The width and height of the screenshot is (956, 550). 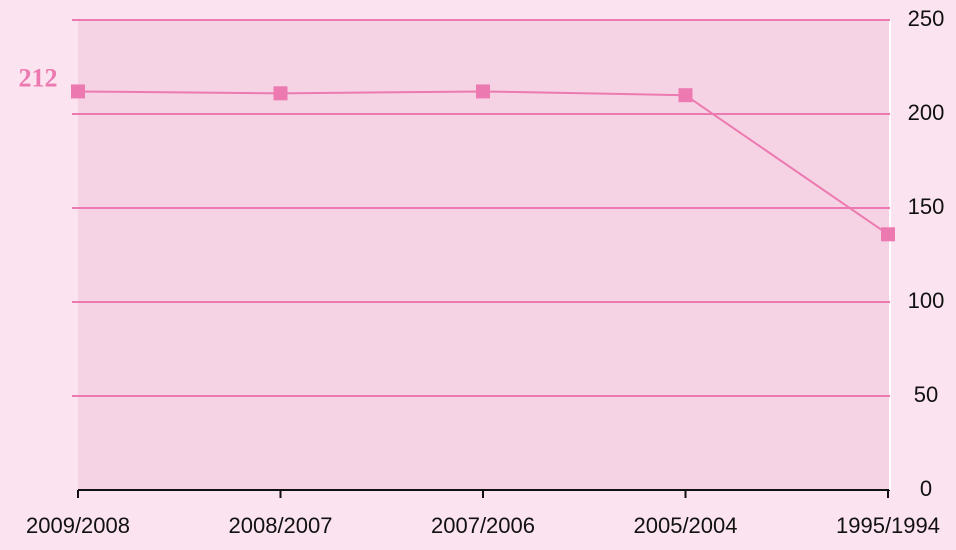 What do you see at coordinates (483, 525) in the screenshot?
I see `x-tick-label: 2007/2006` at bounding box center [483, 525].